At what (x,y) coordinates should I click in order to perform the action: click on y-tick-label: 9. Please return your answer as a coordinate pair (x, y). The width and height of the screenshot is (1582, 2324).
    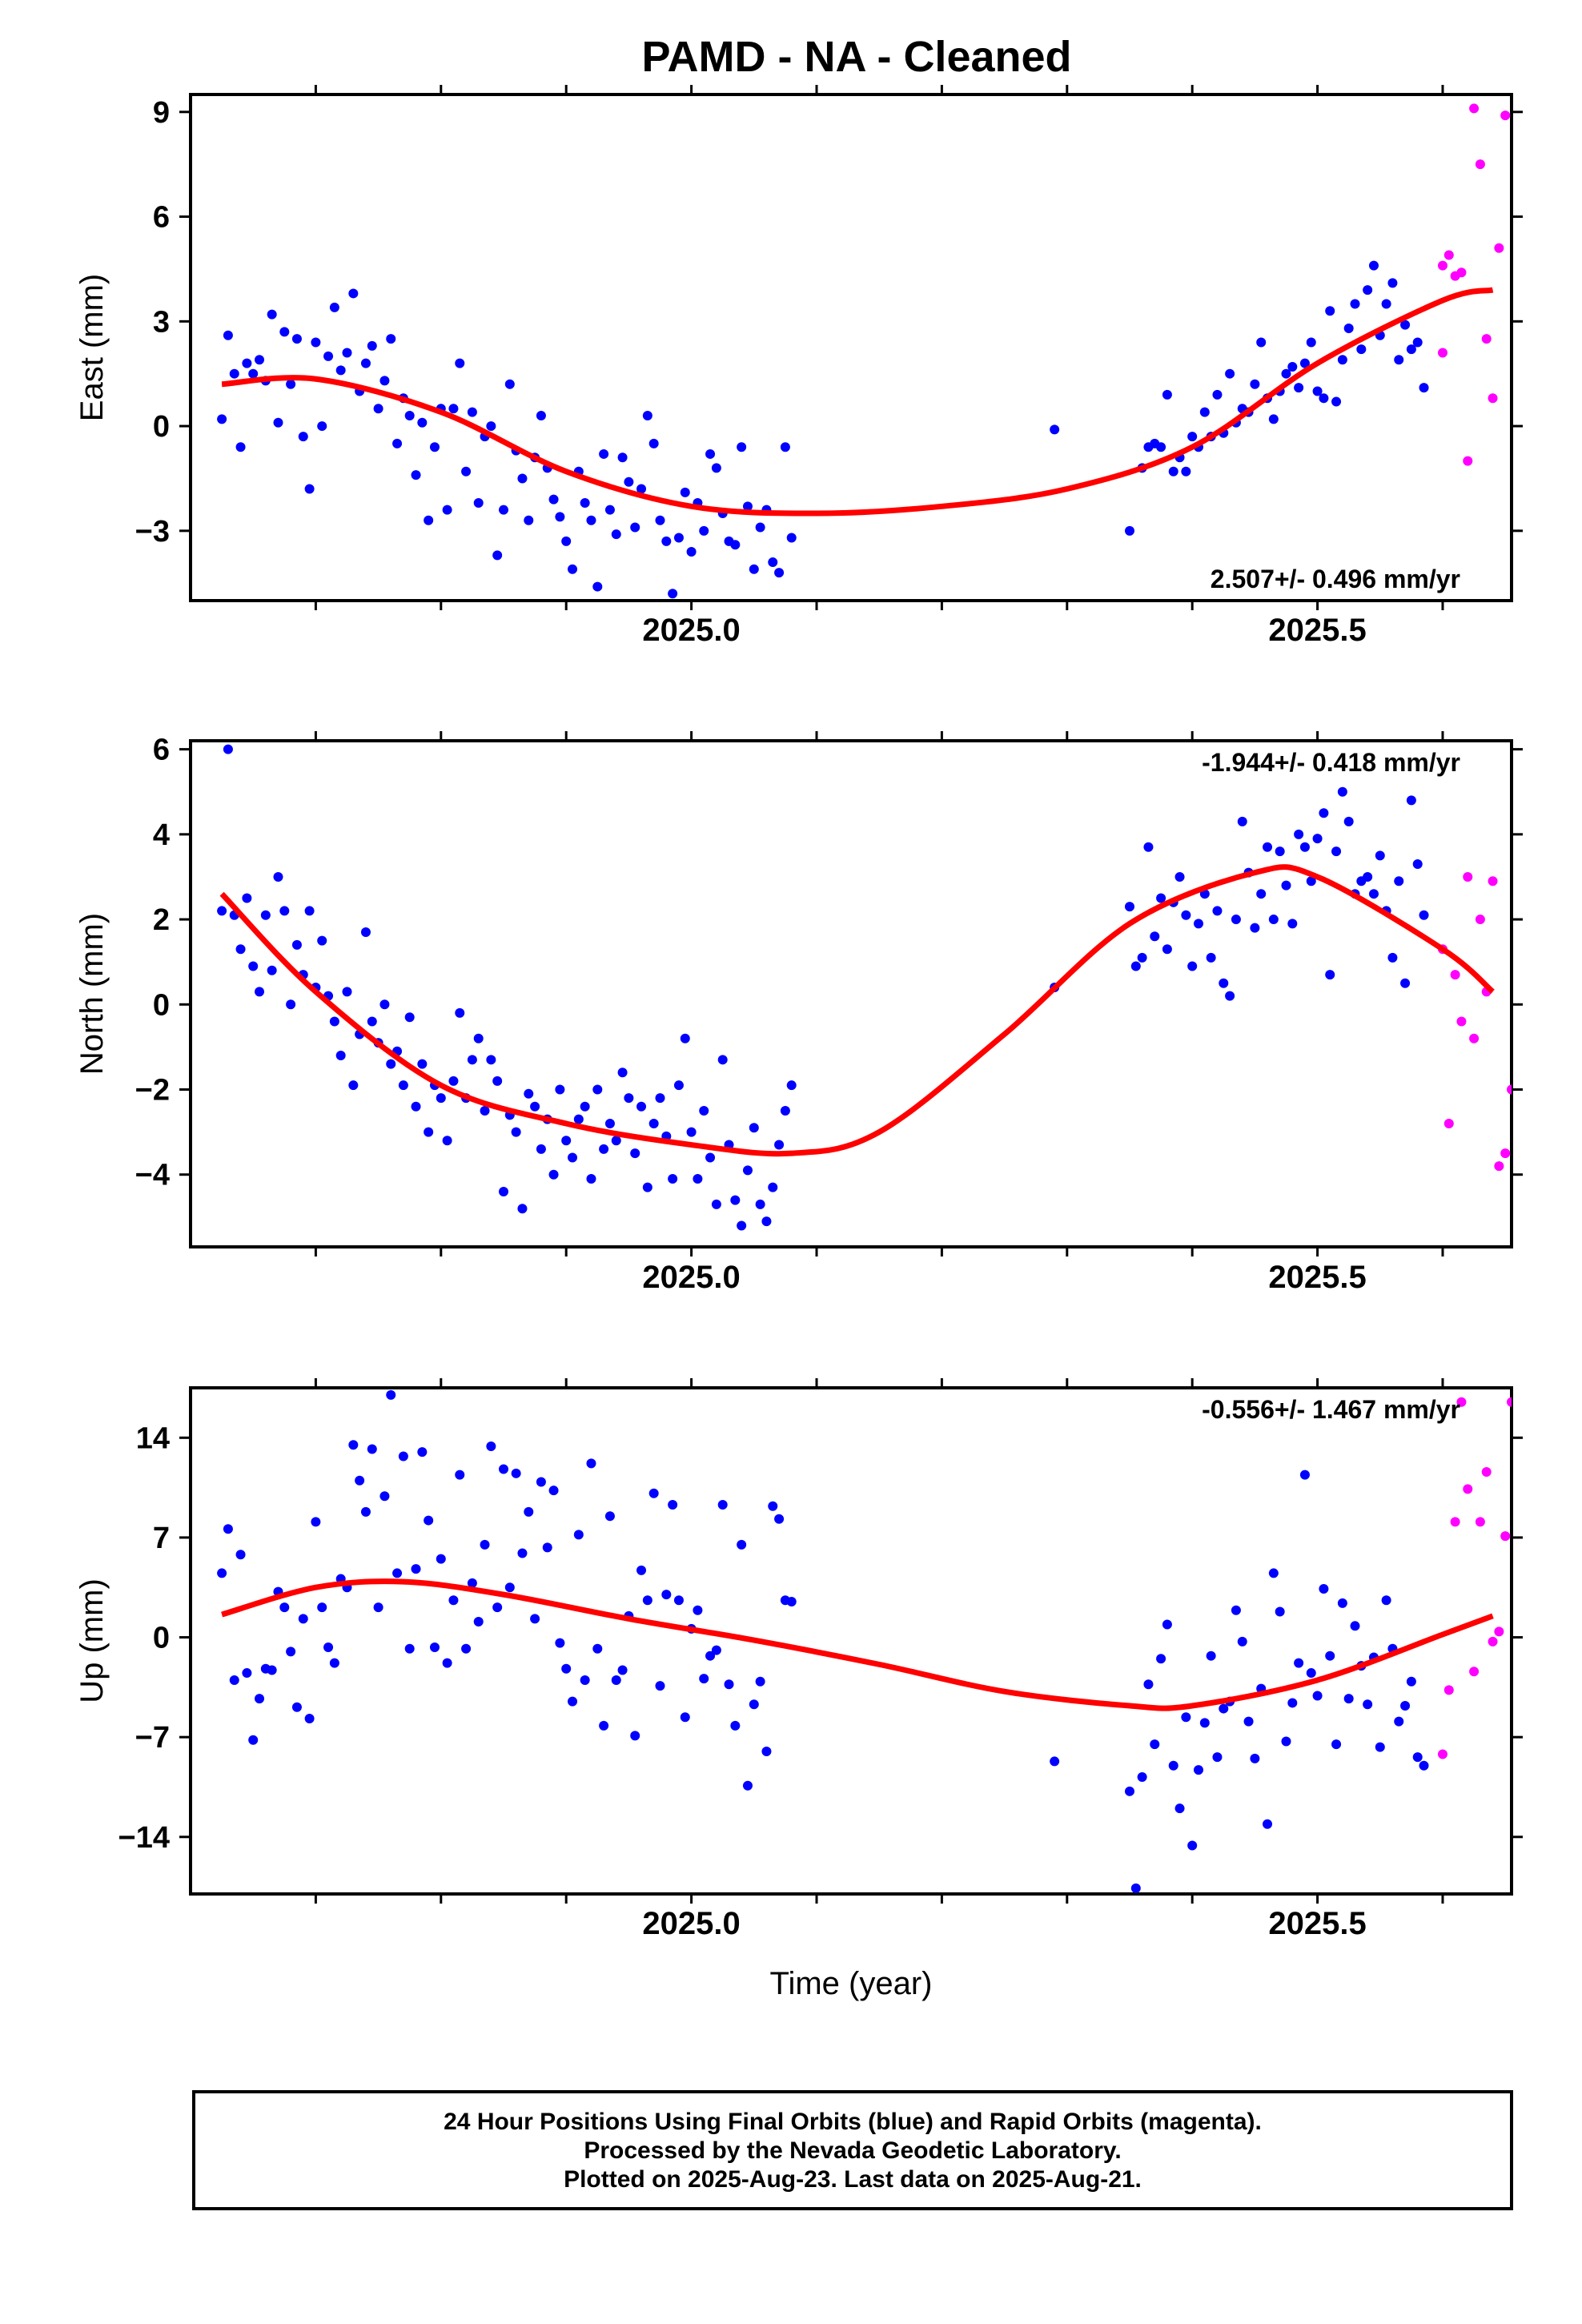
    Looking at the image, I should click on (161, 113).